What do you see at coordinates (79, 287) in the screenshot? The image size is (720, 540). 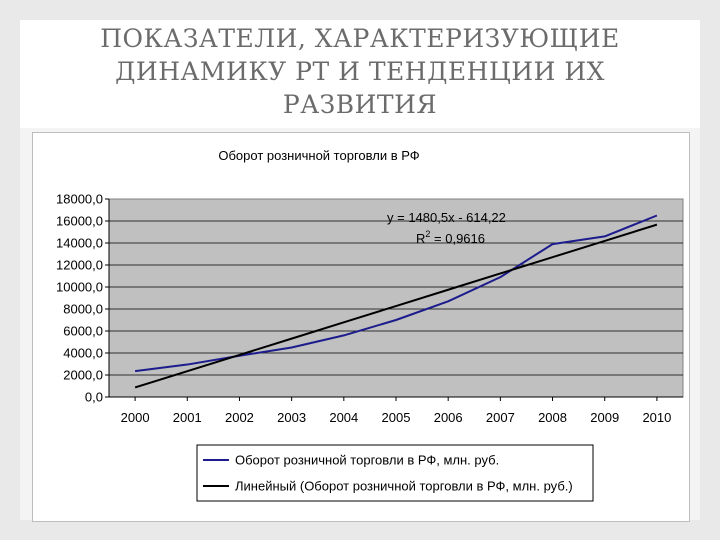 I see `y-tick-label: 10000,0` at bounding box center [79, 287].